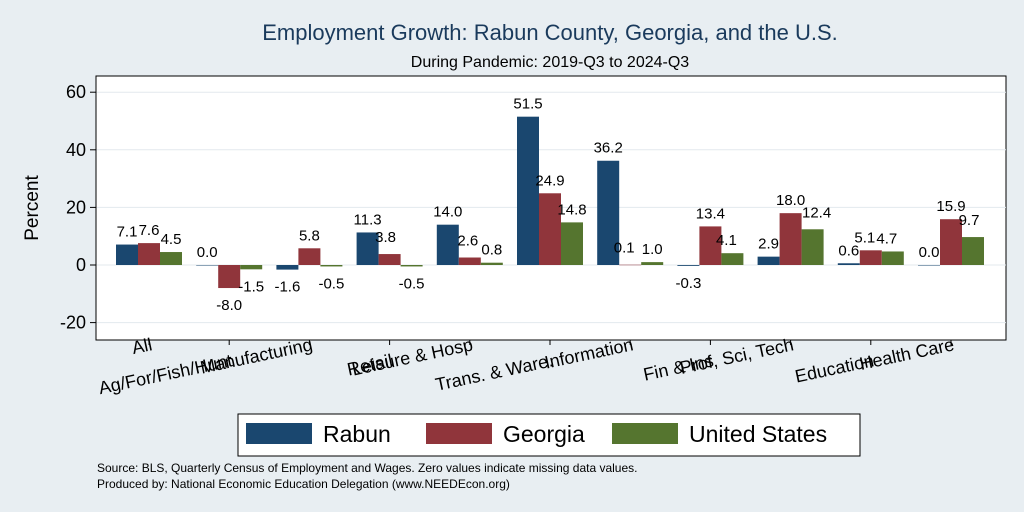 The height and width of the screenshot is (512, 1024). What do you see at coordinates (357, 434) in the screenshot?
I see `legend-label: Rabun` at bounding box center [357, 434].